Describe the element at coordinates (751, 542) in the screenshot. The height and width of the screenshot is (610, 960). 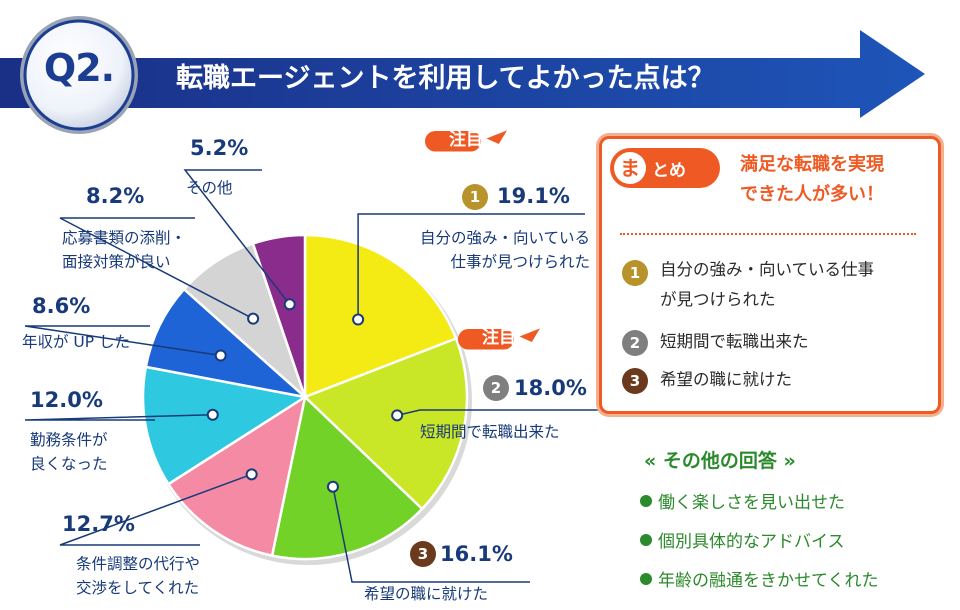
I see `other-answer-text: 個別具体的なアドバイス` at that location.